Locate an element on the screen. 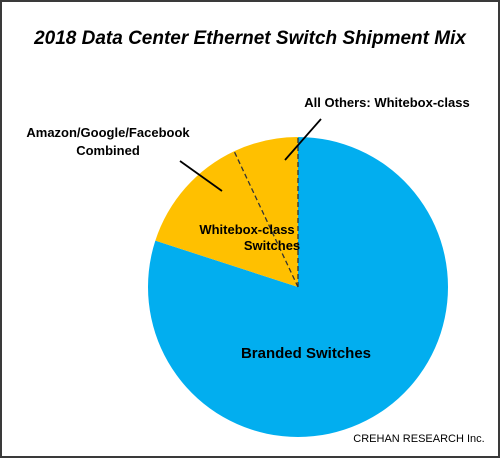 Image resolution: width=500 pixels, height=458 pixels. slice-divider-dashed is located at coordinates (266, 219).